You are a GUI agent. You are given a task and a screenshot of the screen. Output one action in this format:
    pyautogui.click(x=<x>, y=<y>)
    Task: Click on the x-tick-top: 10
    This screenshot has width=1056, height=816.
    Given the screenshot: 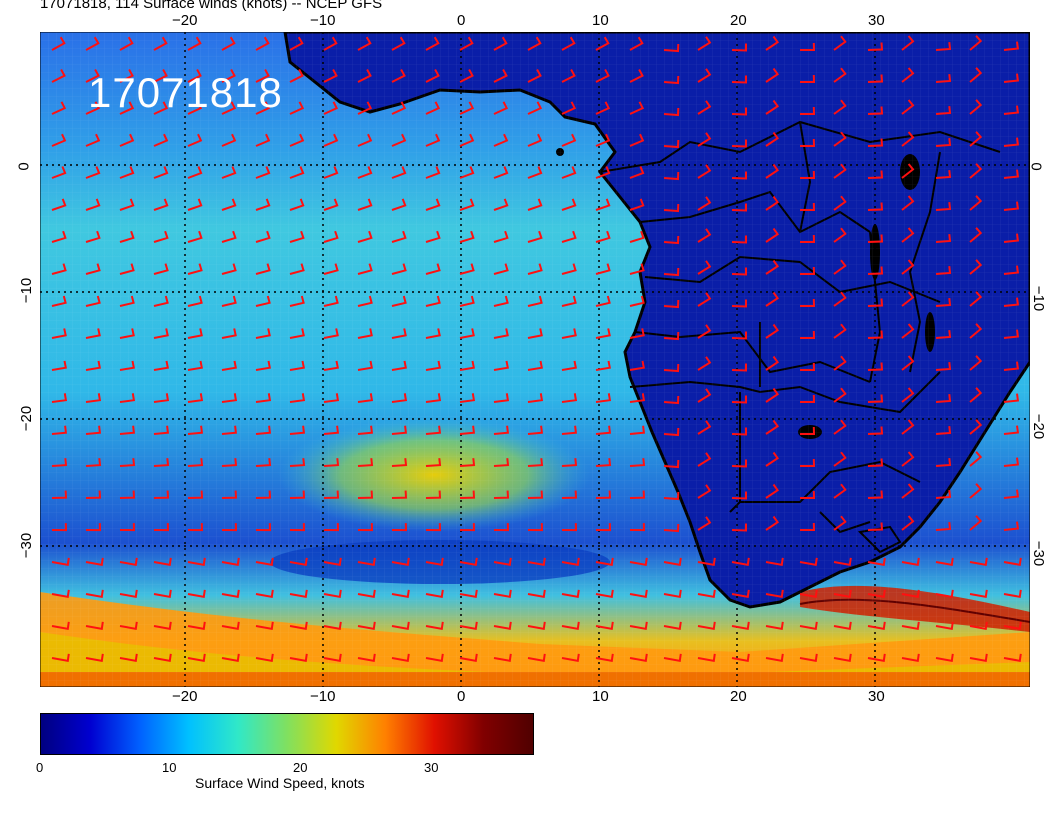 What is the action you would take?
    pyautogui.click(x=600, y=20)
    